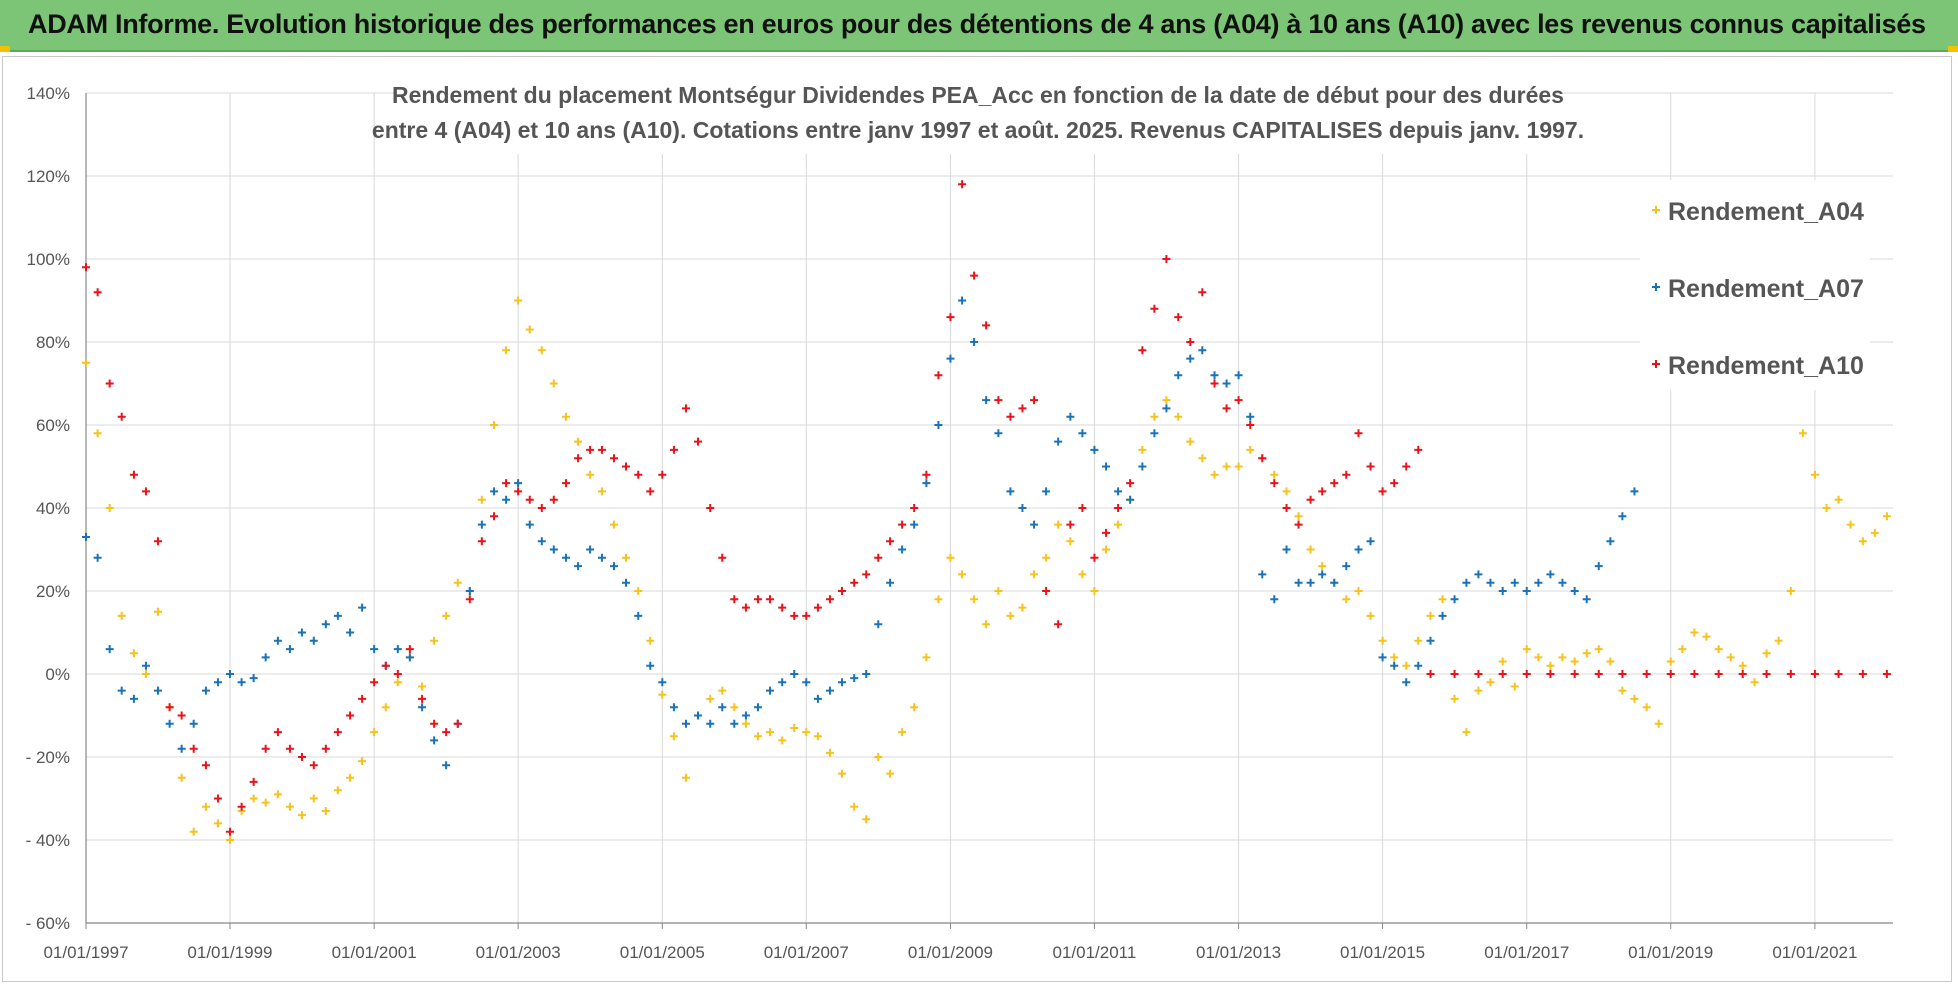 This screenshot has width=1958, height=985. I want to click on x-tick-label: 01/01/1999, so click(229, 952).